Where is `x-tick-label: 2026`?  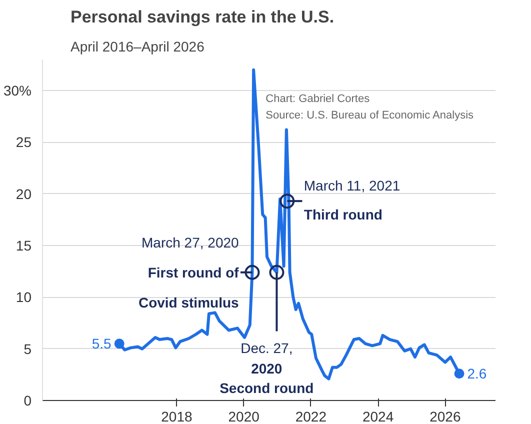 x-tick-label: 2026 is located at coordinates (445, 416).